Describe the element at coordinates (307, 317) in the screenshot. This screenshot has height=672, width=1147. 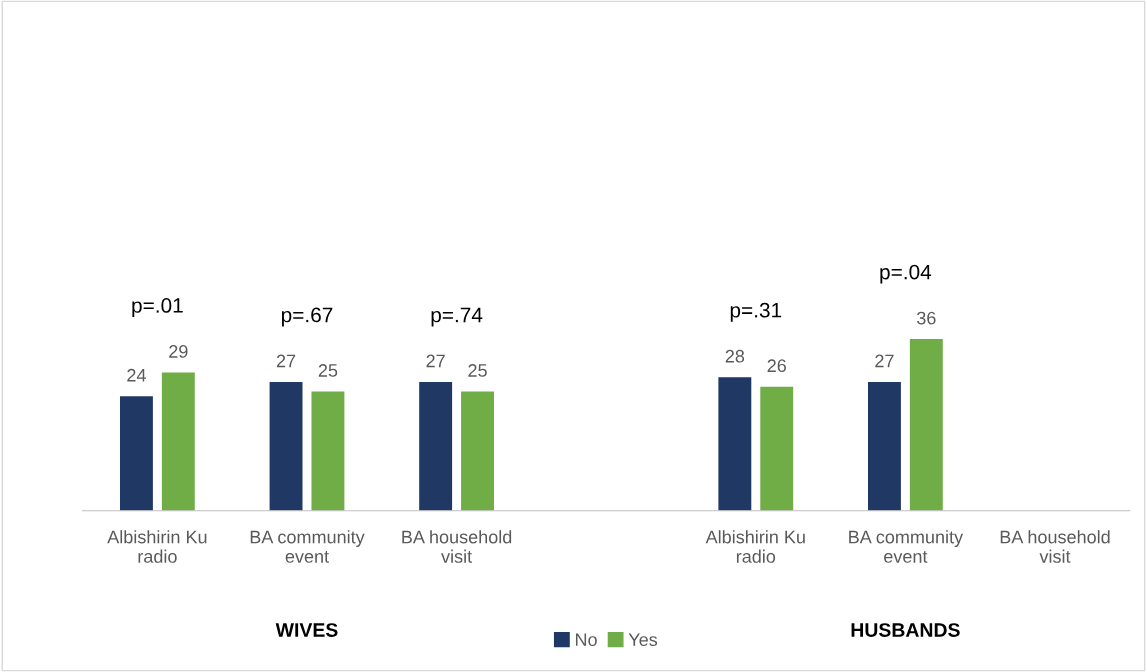
I see `text: p=.67` at that location.